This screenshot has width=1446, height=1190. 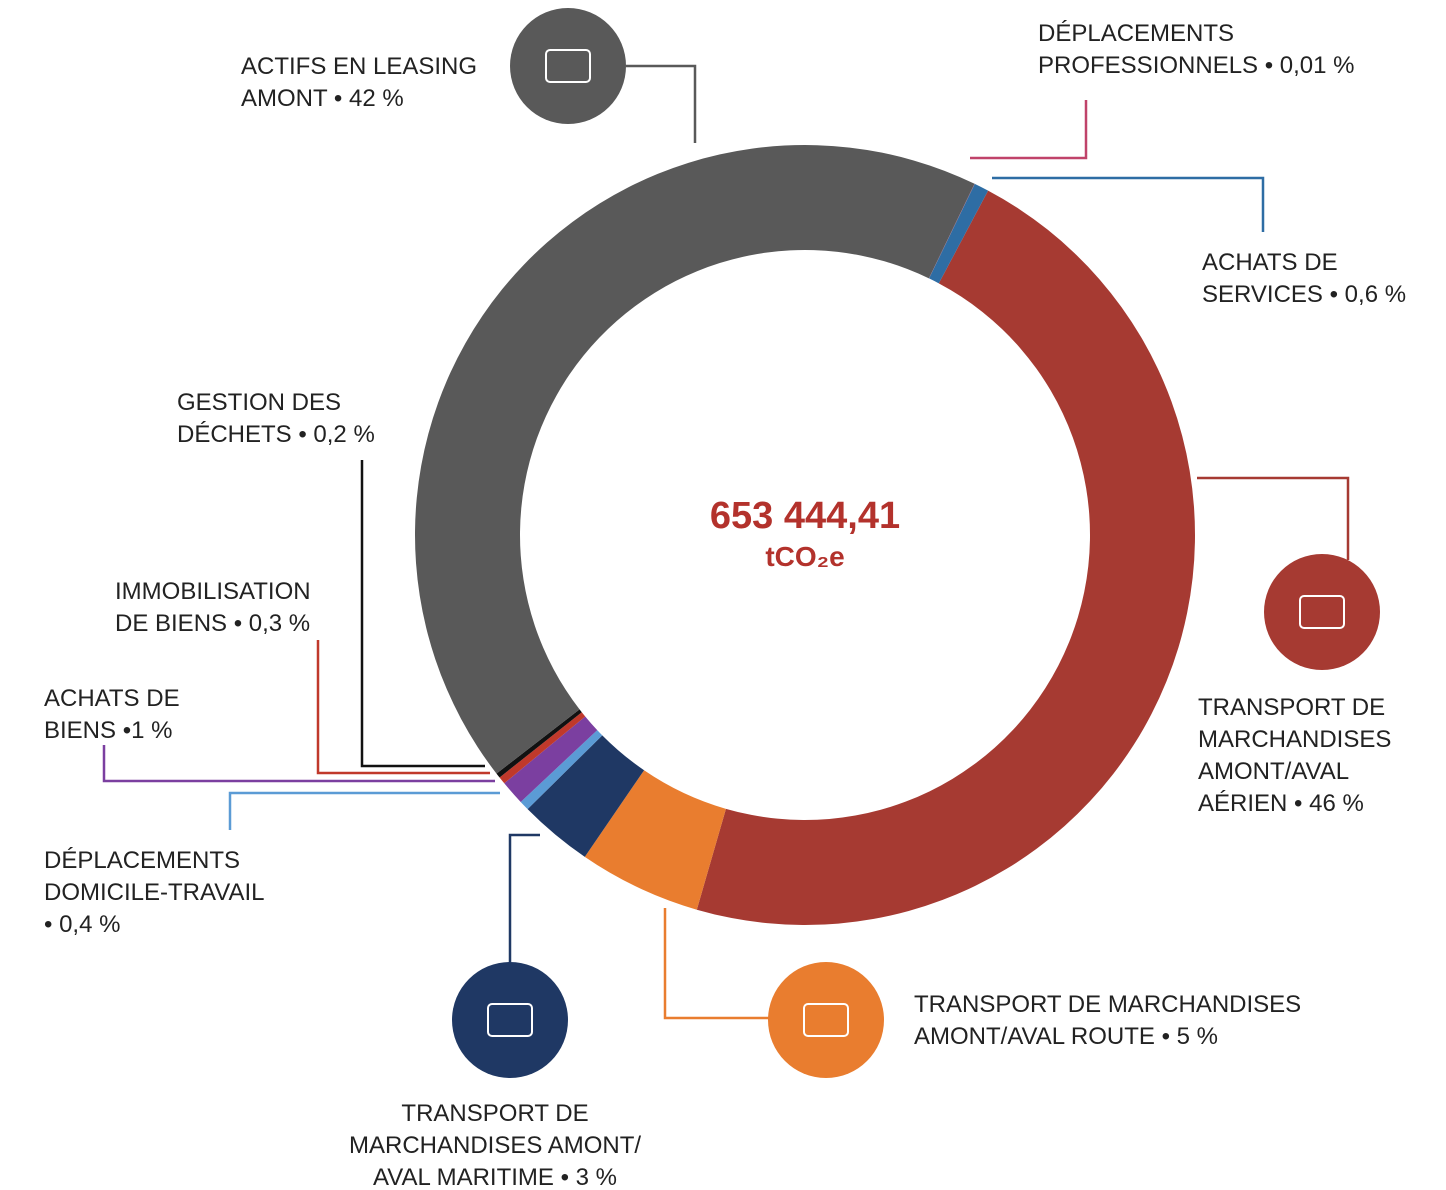 What do you see at coordinates (804, 556) in the screenshot?
I see `center-unit: tCO₂e` at bounding box center [804, 556].